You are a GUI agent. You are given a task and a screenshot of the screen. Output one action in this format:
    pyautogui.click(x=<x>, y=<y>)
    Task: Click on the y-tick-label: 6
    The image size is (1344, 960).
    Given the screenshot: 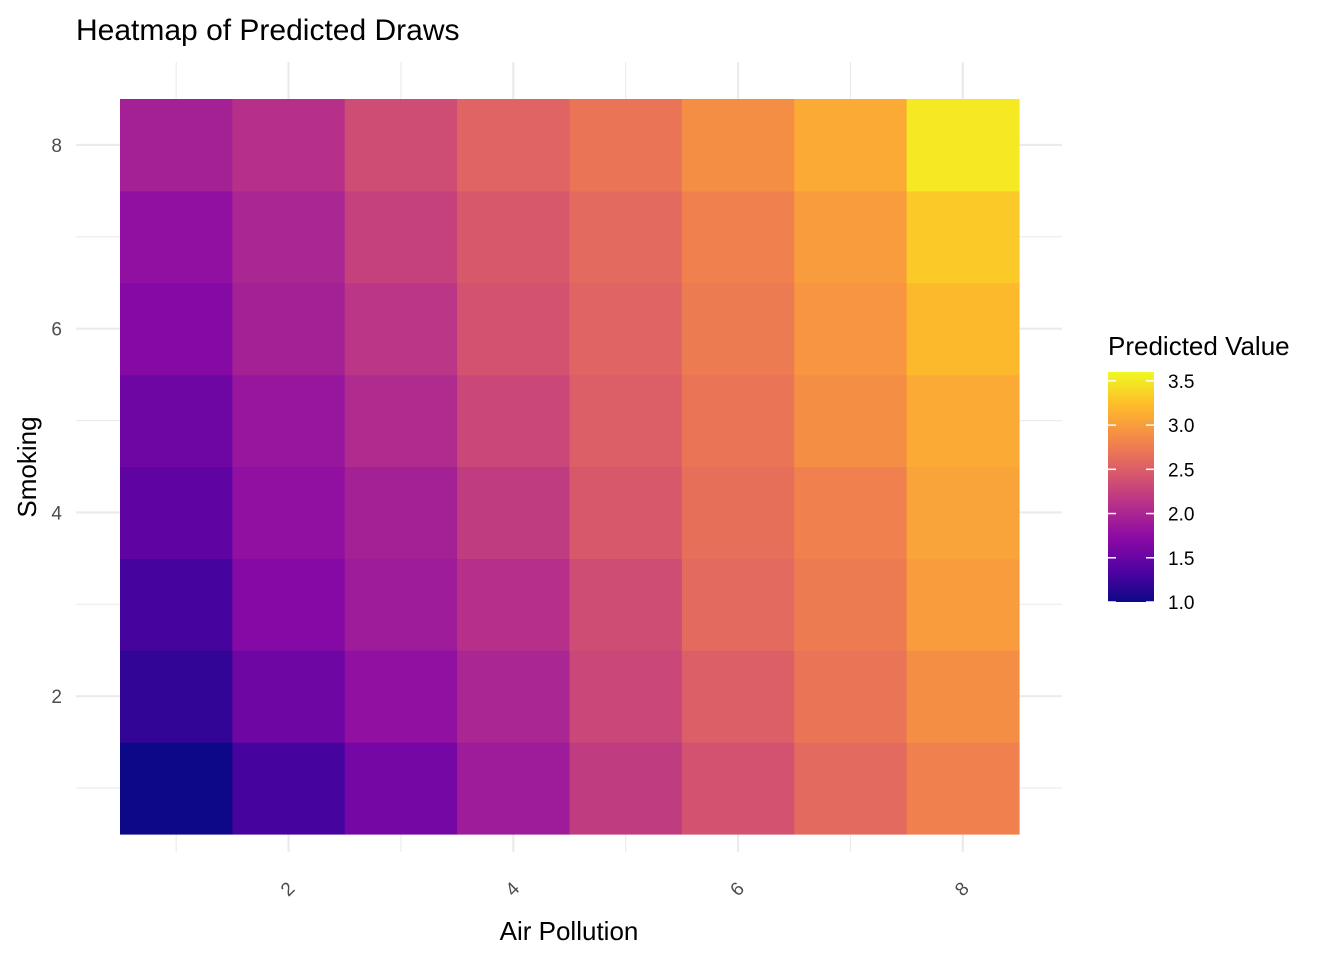 What is the action you would take?
    pyautogui.click(x=56, y=330)
    